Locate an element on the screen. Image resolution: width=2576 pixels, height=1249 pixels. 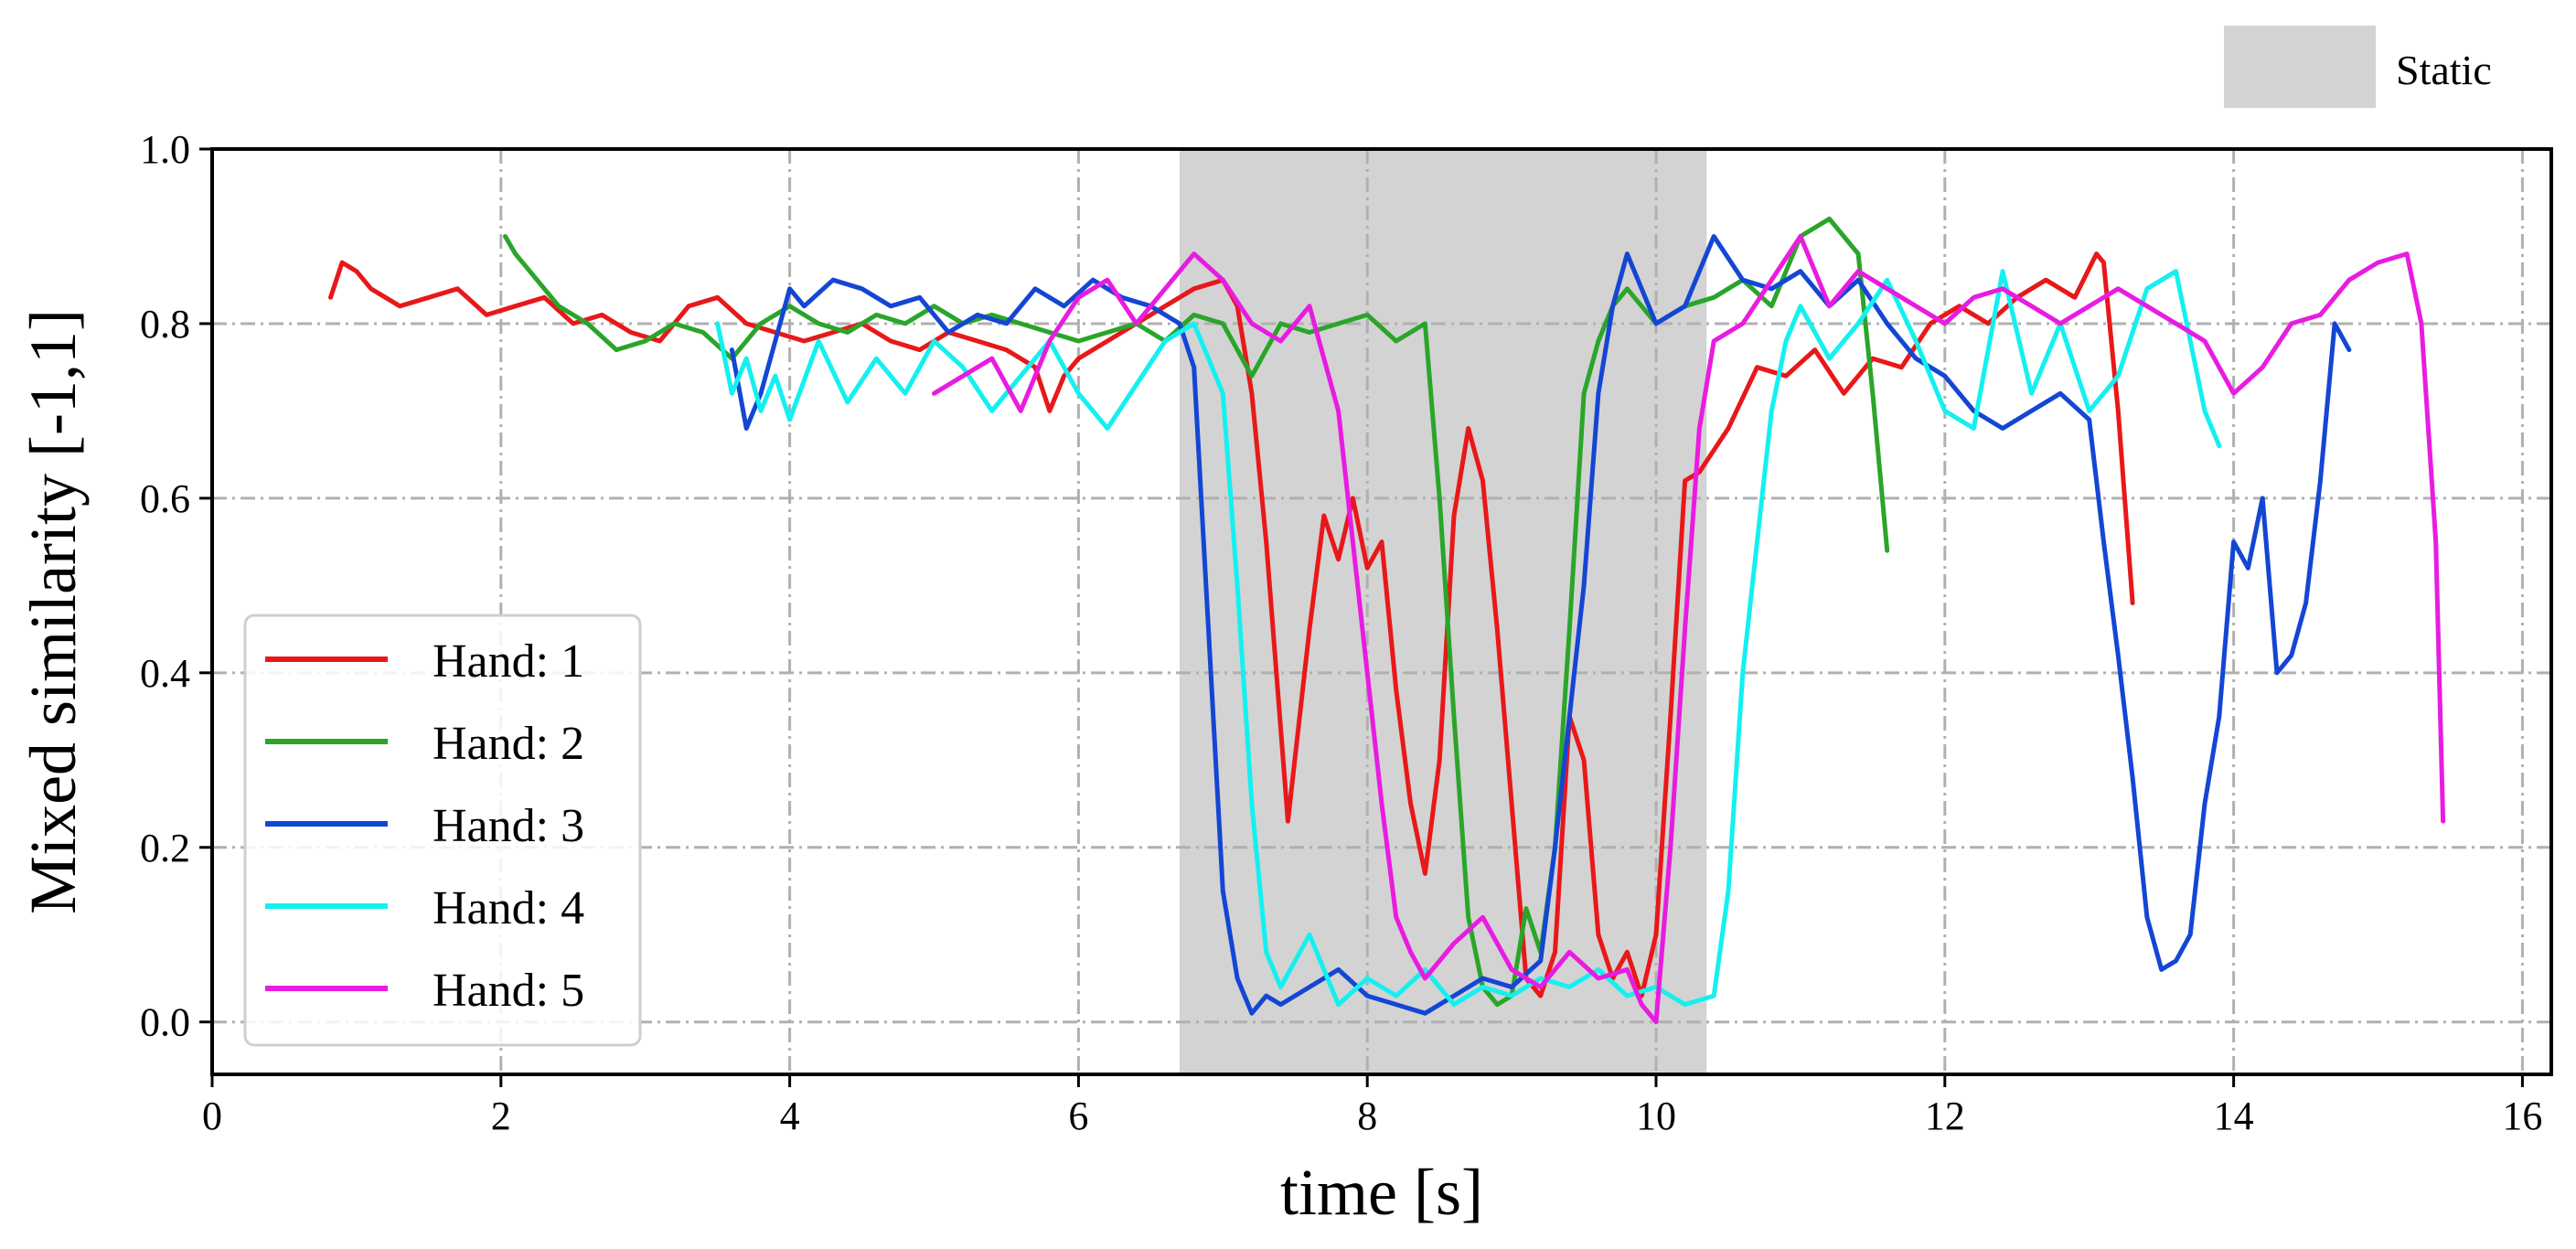
legend-frame is located at coordinates (442, 830).